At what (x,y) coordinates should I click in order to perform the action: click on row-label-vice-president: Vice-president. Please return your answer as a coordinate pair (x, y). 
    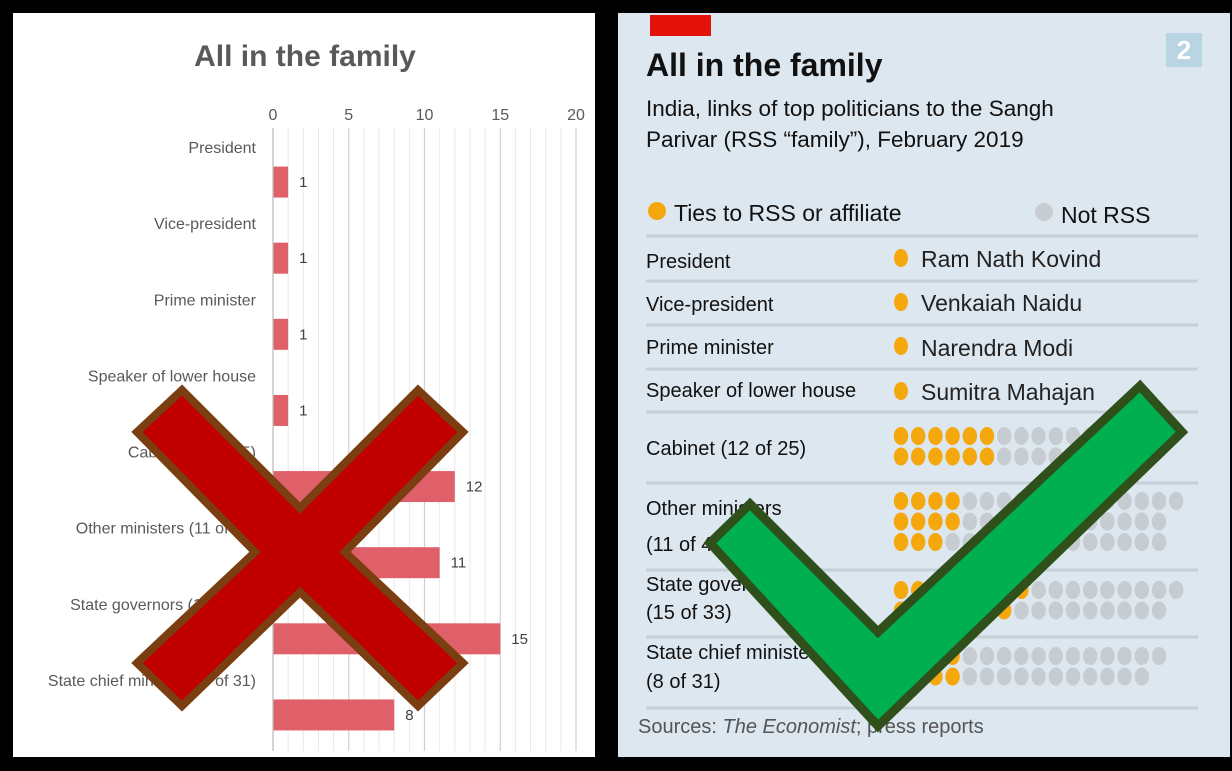
    Looking at the image, I should click on (710, 305).